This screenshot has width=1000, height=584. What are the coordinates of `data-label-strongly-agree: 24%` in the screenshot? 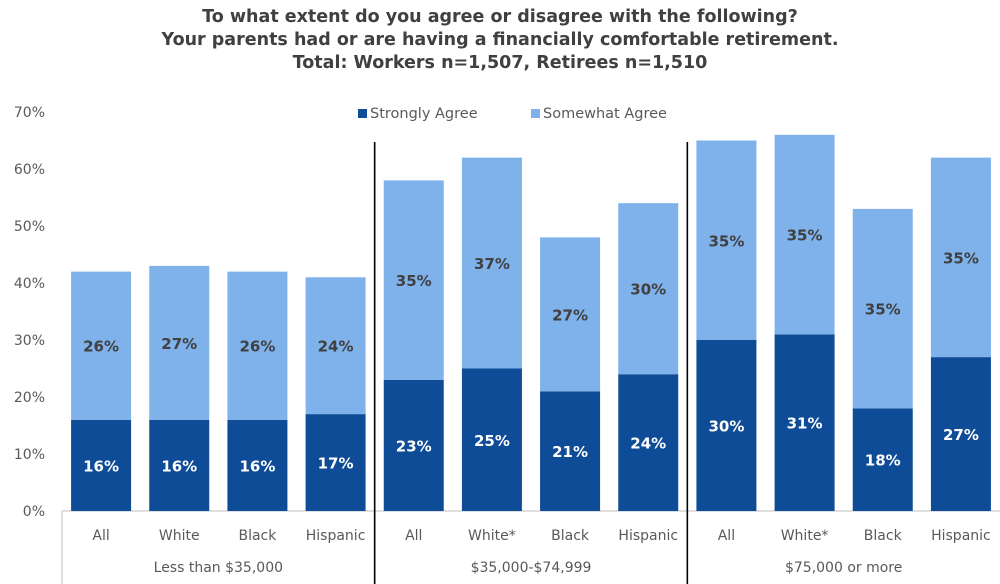 It's located at (648, 444).